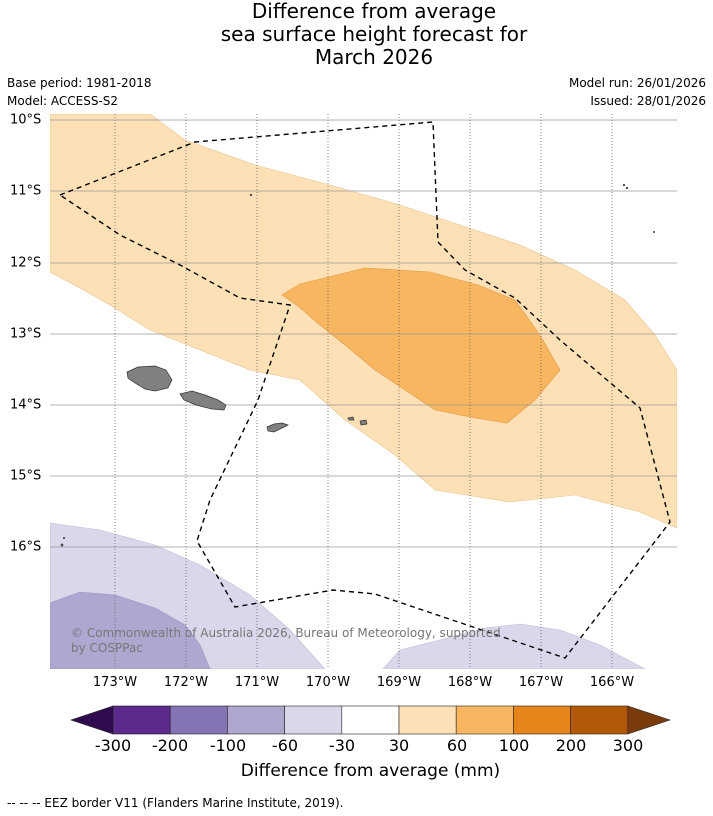 This screenshot has width=713, height=816. Describe the element at coordinates (374, 34) in the screenshot. I see `title-line-2: sea surface height forecast for` at that location.